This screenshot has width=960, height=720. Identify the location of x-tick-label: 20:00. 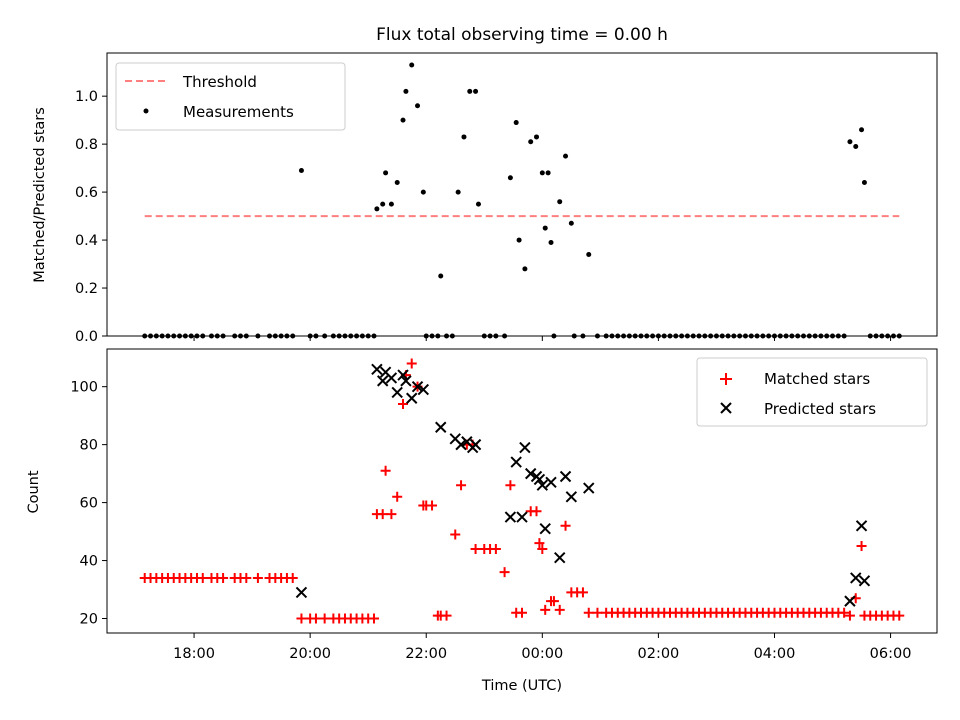
(310, 654).